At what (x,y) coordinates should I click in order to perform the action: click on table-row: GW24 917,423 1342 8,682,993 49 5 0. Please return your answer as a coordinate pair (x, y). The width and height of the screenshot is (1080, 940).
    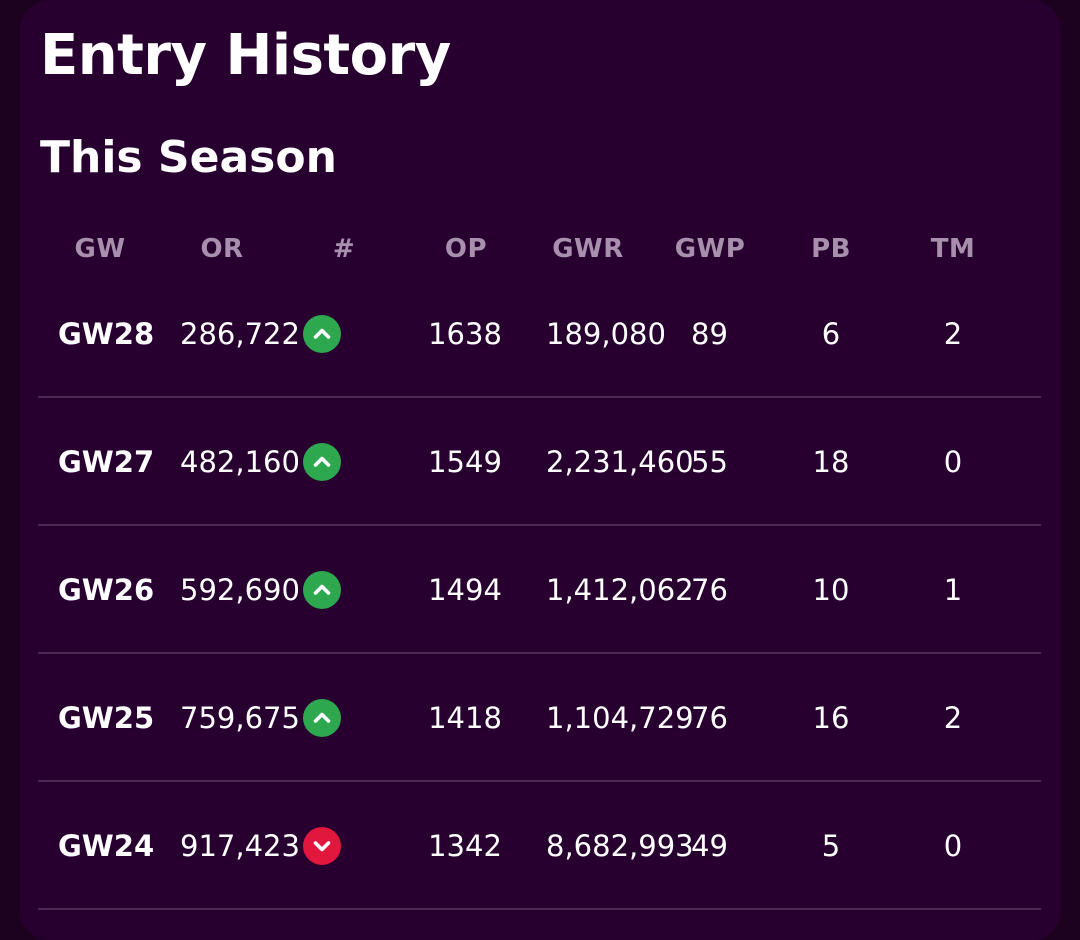
    Looking at the image, I should click on (540, 846).